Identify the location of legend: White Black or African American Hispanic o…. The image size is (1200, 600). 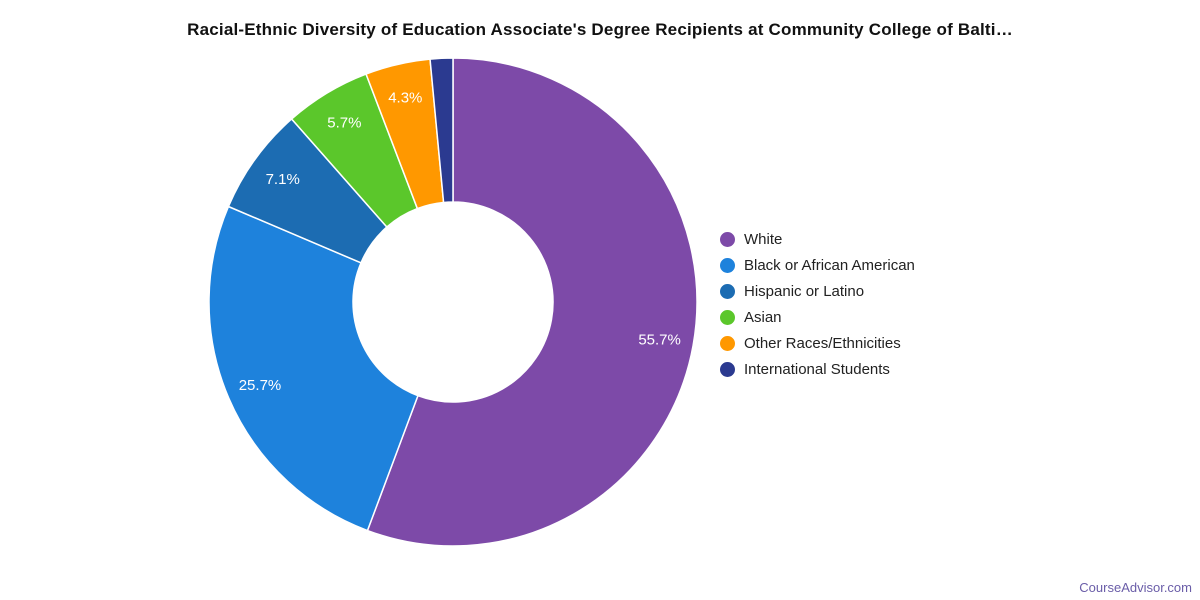
(817, 304).